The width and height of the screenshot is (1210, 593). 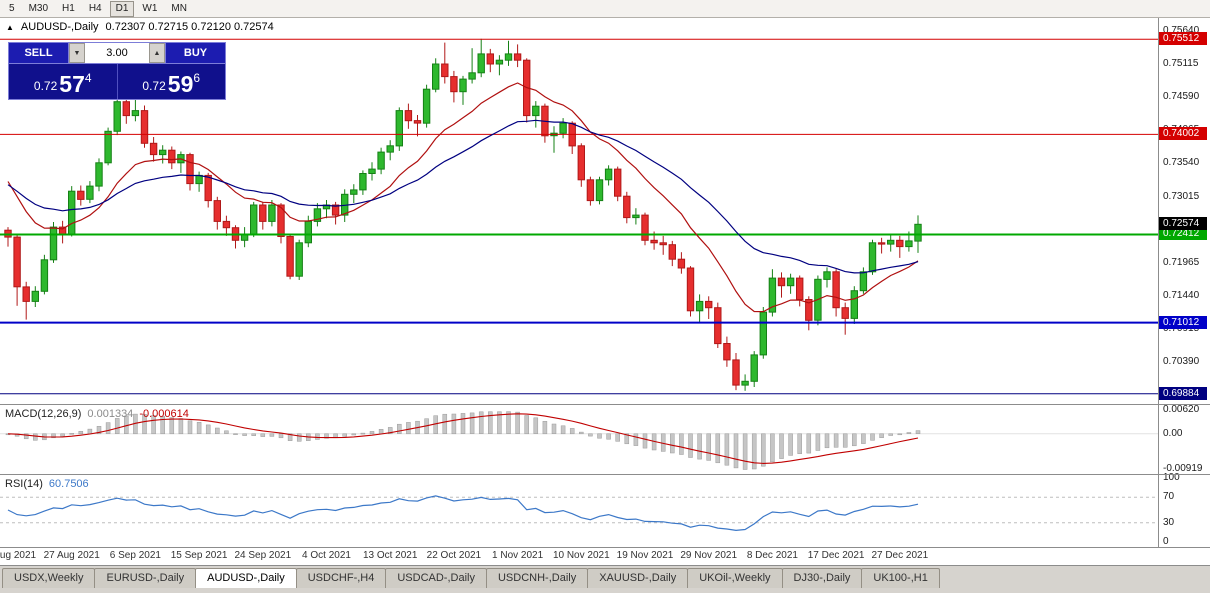 I want to click on sell-price-main: 57, so click(x=72, y=84).